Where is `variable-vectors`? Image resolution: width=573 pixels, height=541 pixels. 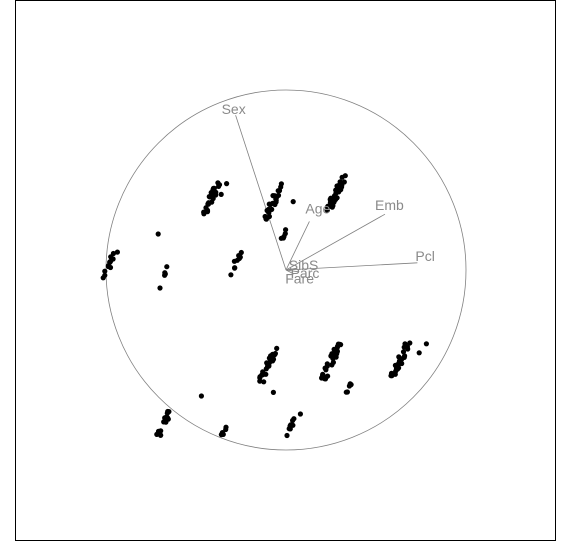
variable-vectors is located at coordinates (327, 194).